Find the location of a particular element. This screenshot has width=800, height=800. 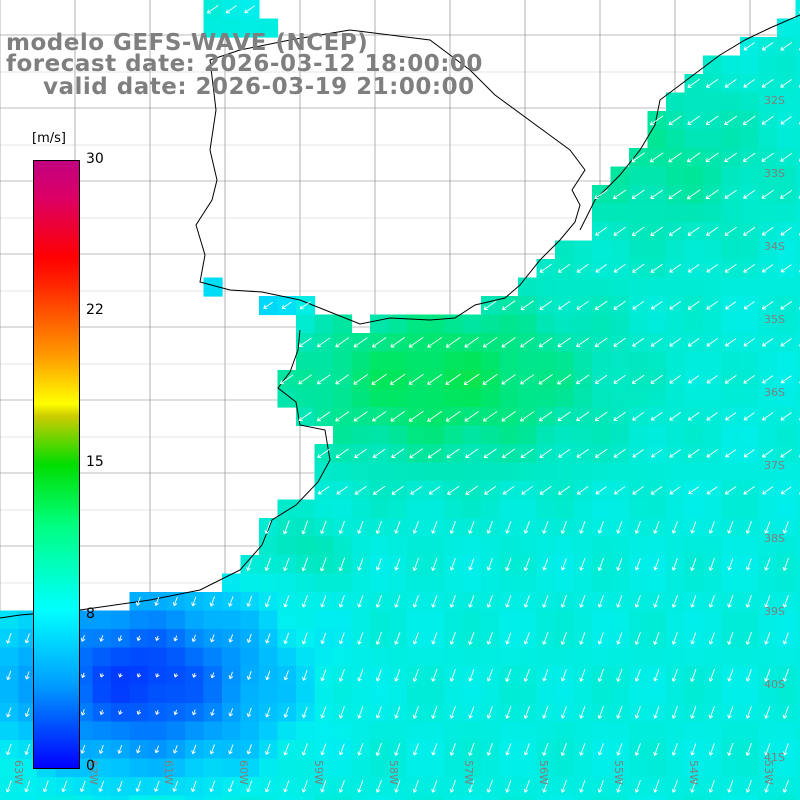

latitude-label: 36S is located at coordinates (774, 392).